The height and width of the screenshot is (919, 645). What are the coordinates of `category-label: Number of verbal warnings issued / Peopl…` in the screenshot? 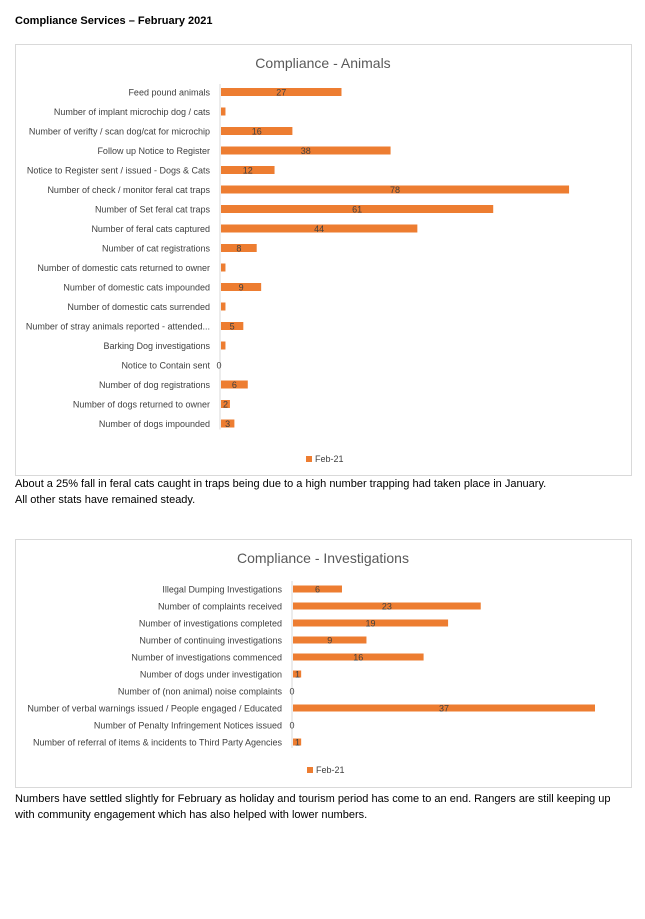 It's located at (154, 709).